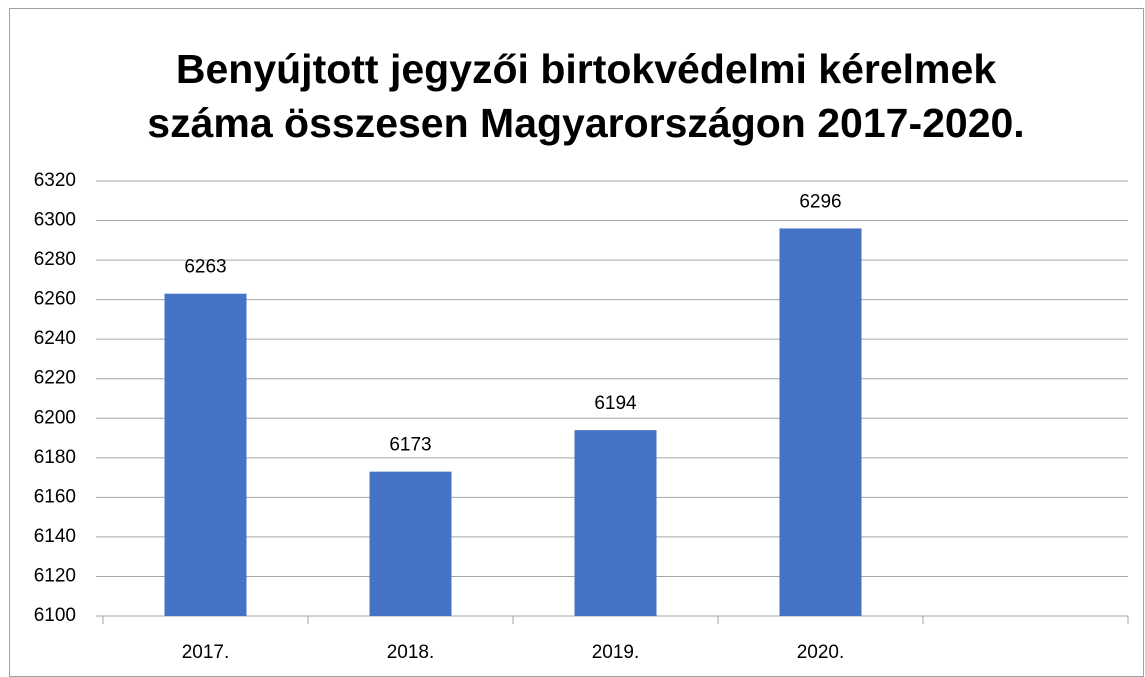 Image resolution: width=1145 pixels, height=677 pixels. Describe the element at coordinates (55, 615) in the screenshot. I see `y-tick-label: 6100` at that location.